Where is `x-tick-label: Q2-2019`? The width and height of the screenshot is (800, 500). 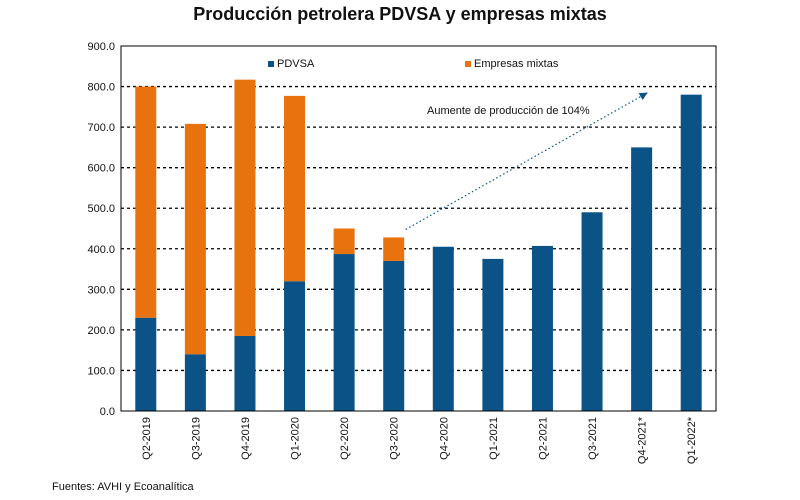
x-tick-label: Q2-2019 is located at coordinates (147, 438).